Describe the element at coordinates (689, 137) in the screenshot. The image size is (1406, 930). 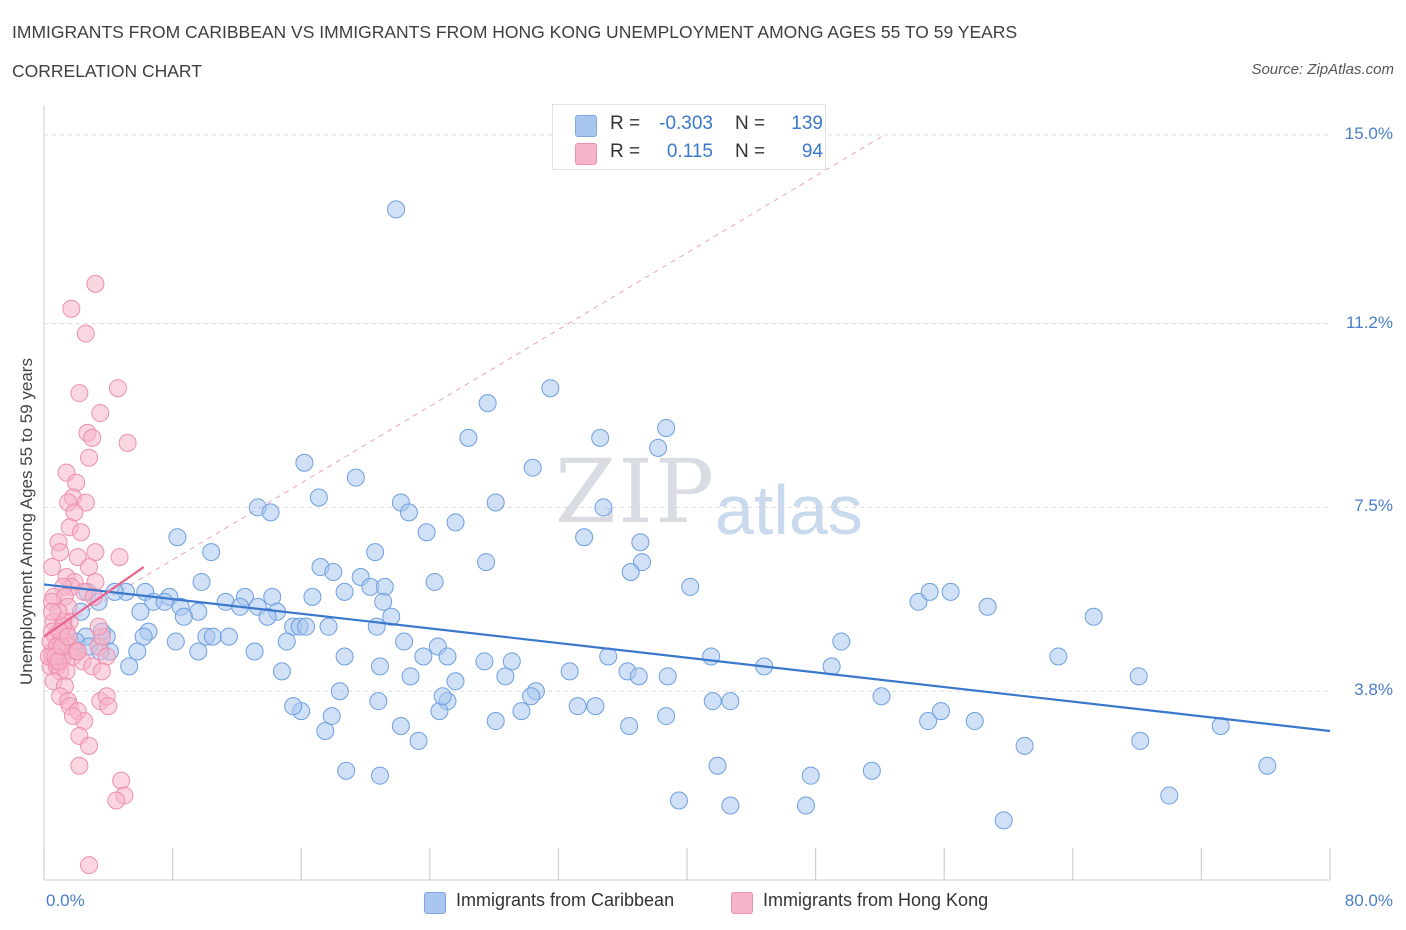
I see `correlation-legend: R = -0.303 N = 139 R = 0.115 N = 94` at that location.